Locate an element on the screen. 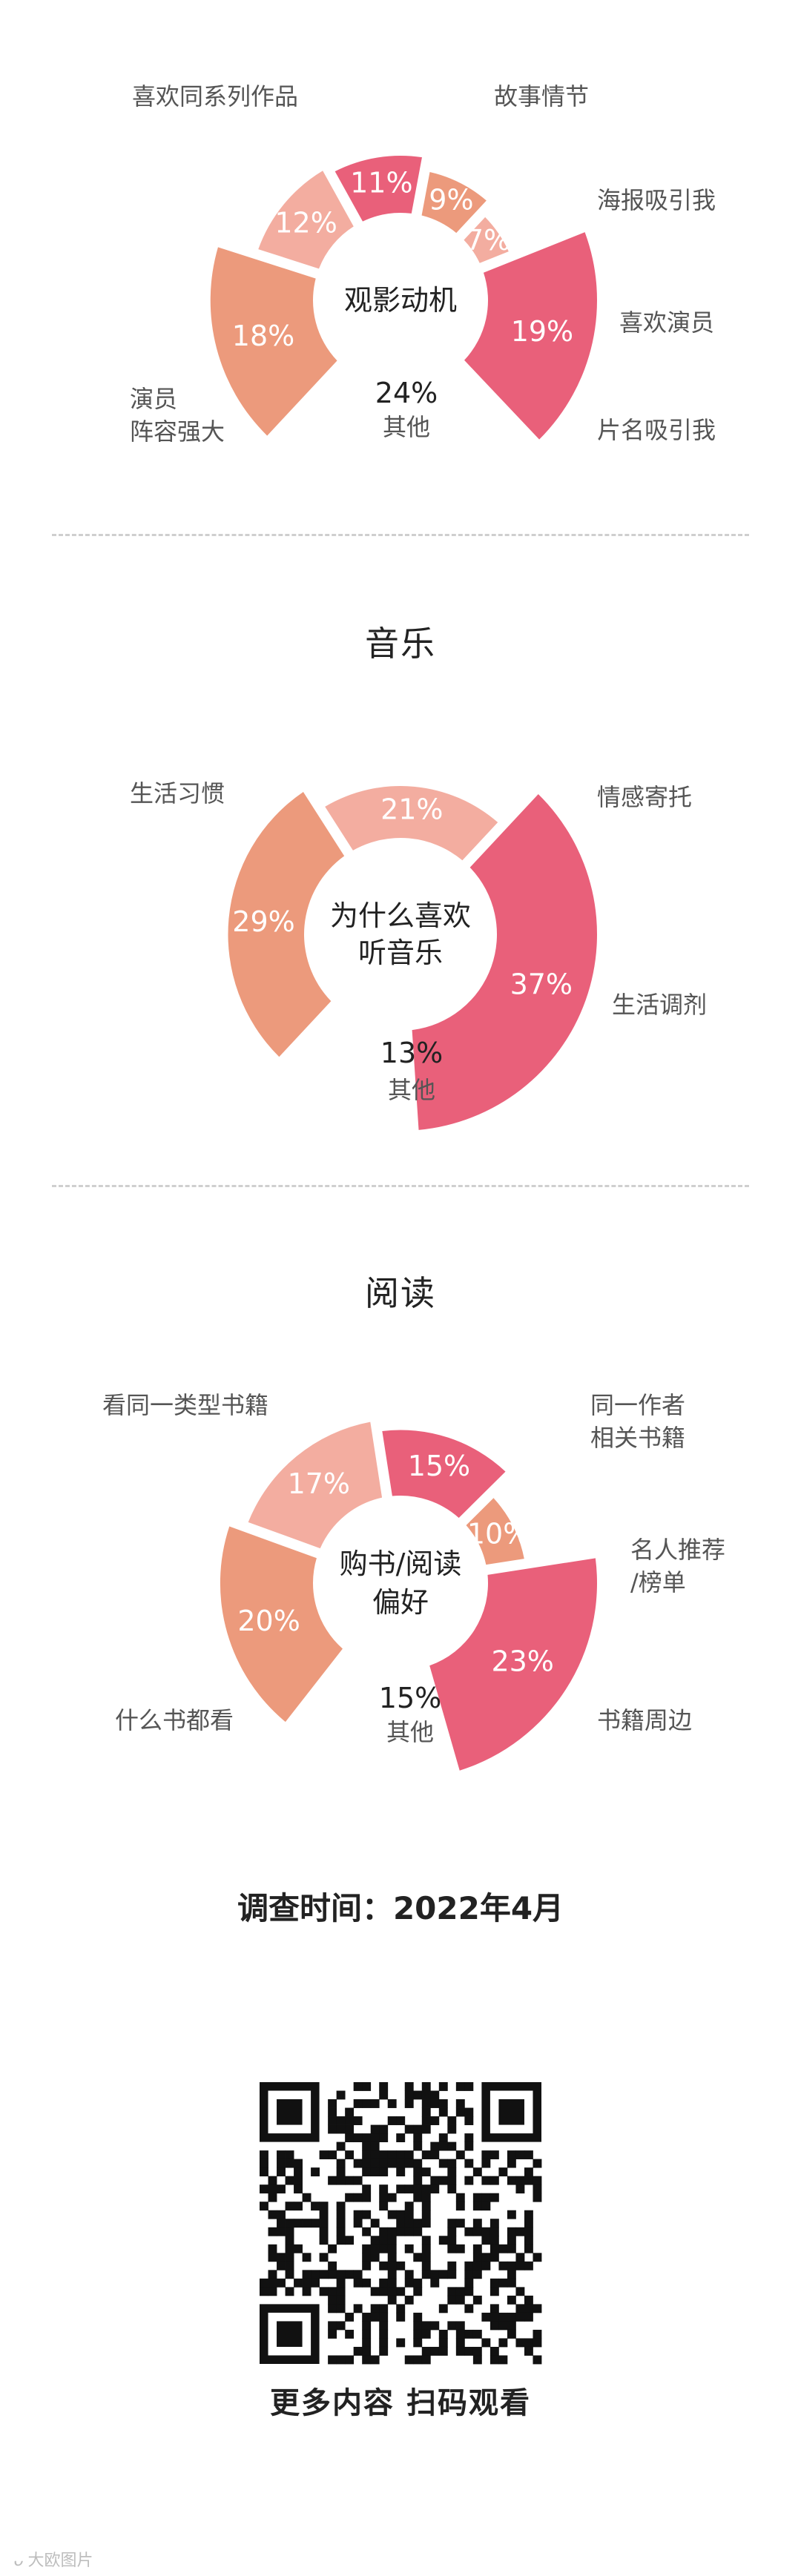 The image size is (801, 2576). slice-value-label: 11% is located at coordinates (381, 183).